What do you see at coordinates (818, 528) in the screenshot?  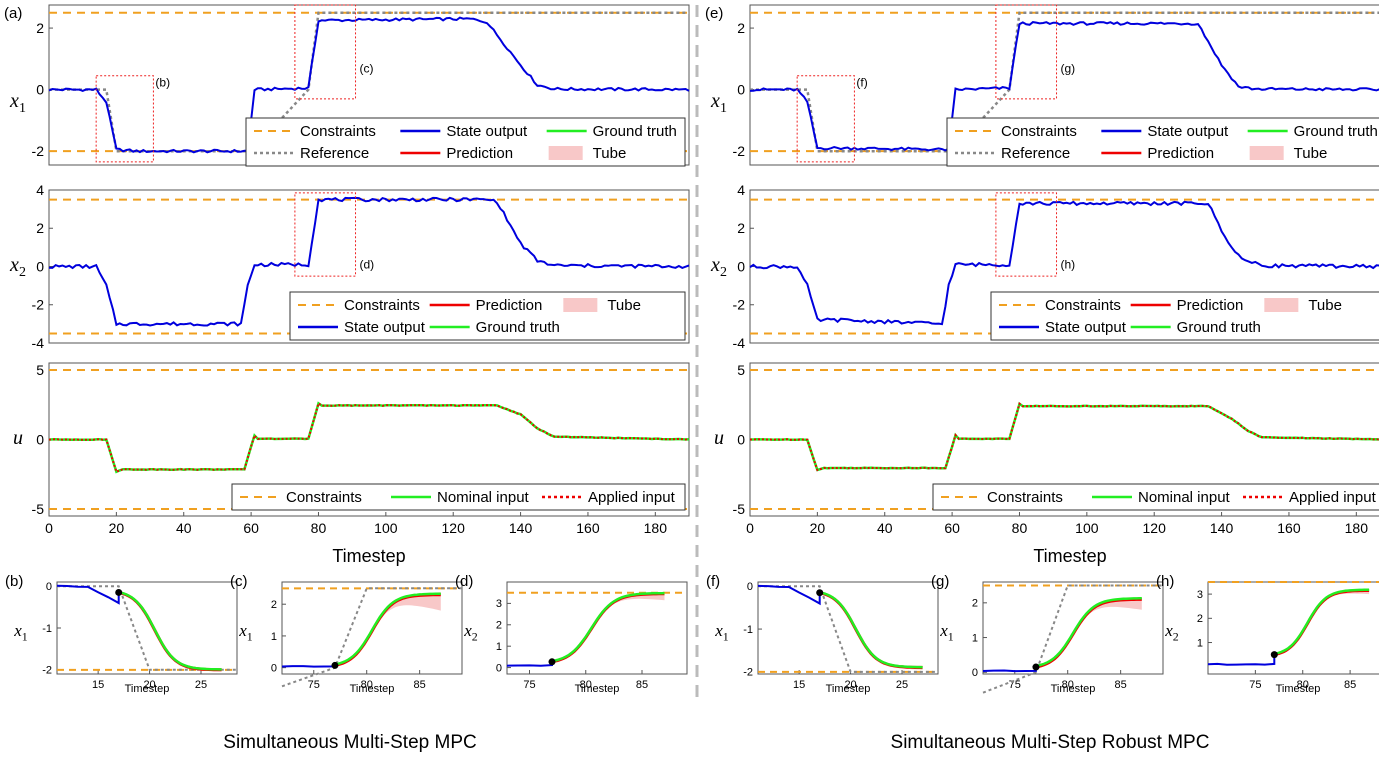 I see `u-xtick-label: 20` at bounding box center [818, 528].